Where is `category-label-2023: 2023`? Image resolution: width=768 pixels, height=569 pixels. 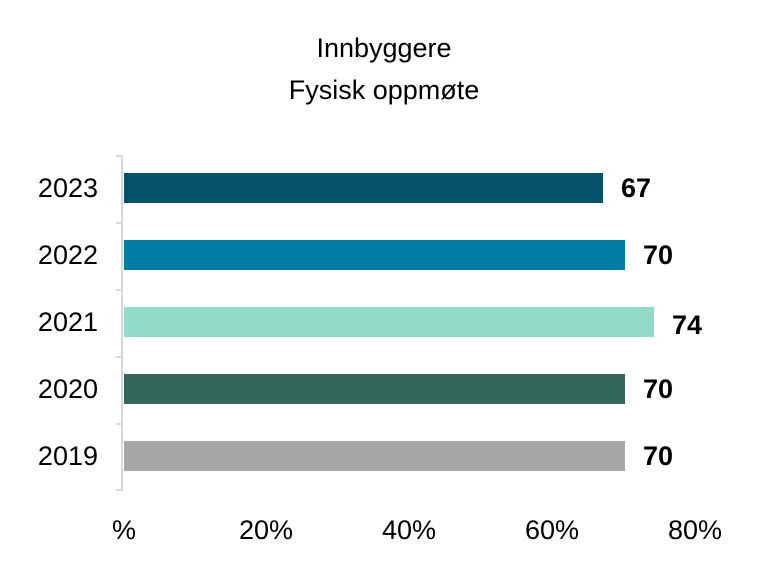 category-label-2023: 2023 is located at coordinates (67, 188).